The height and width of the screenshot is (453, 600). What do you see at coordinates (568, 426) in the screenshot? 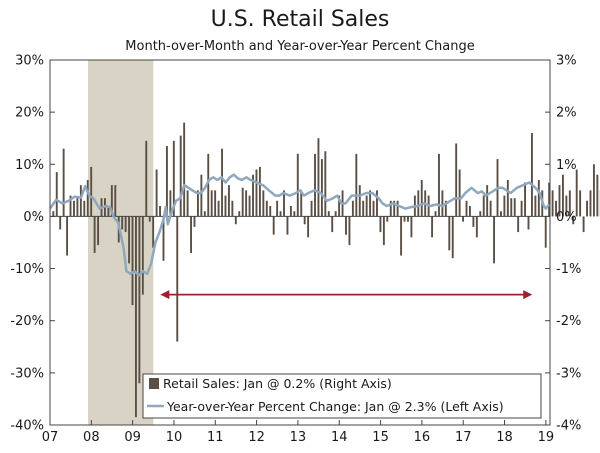
I see `right-tick-label: -4%` at bounding box center [568, 426].